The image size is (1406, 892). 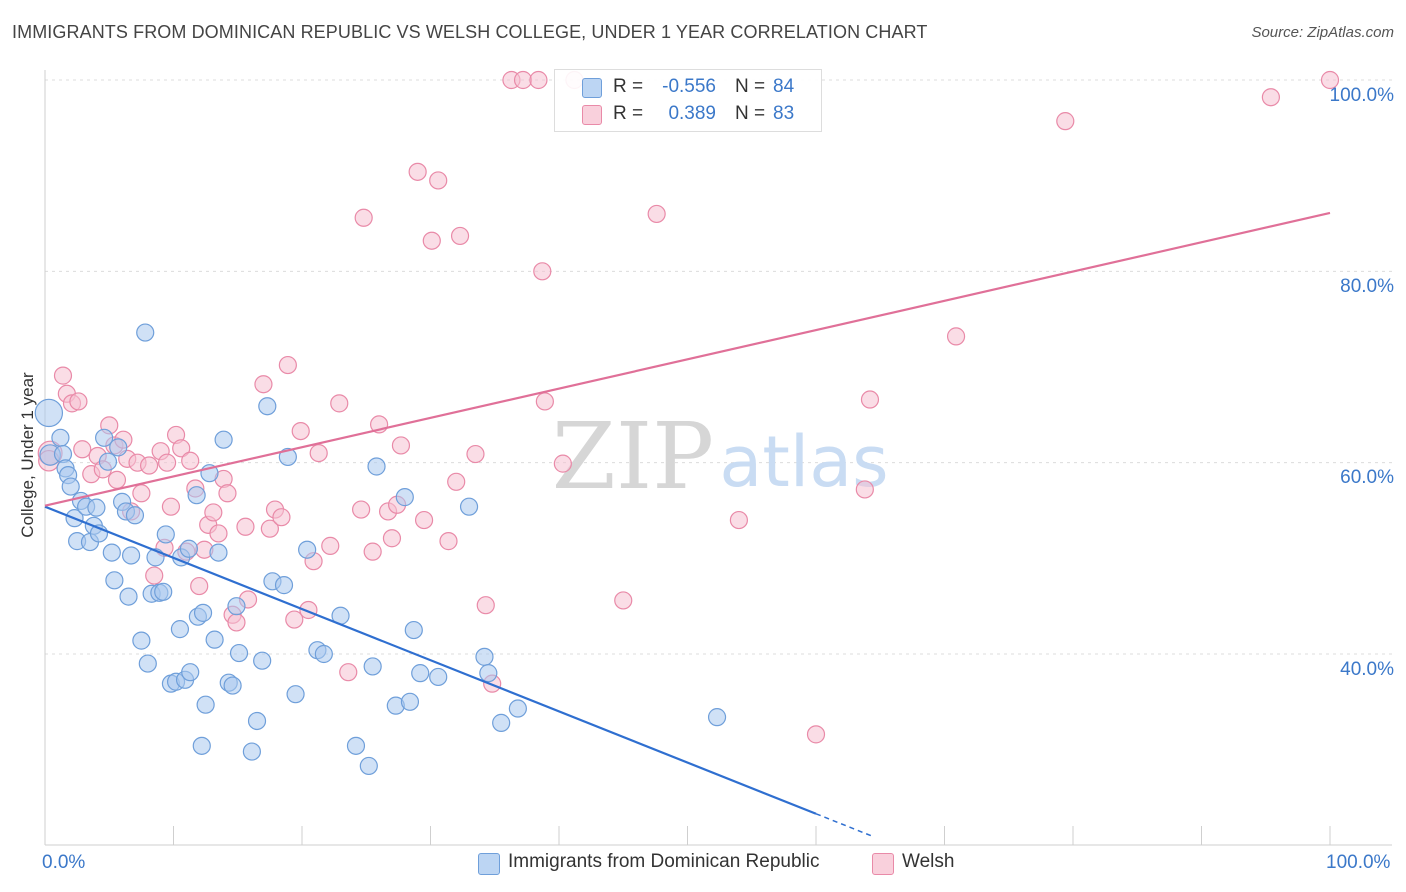 I want to click on chart-source: Source: ZipAtlas.com, so click(x=1322, y=32).